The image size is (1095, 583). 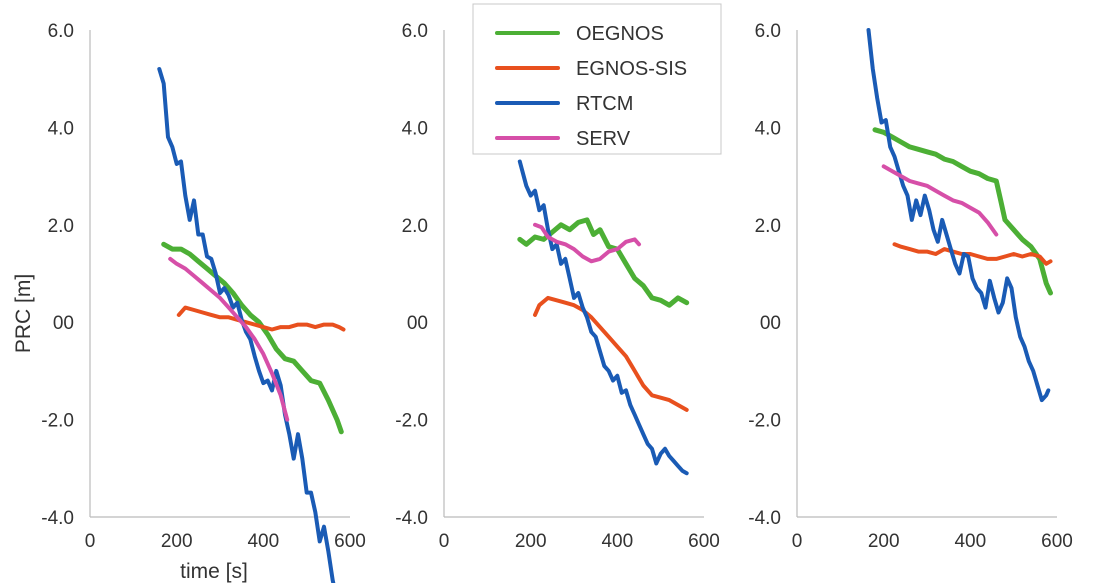 What do you see at coordinates (604, 104) in the screenshot?
I see `legend-label-rtcm: RTCM` at bounding box center [604, 104].